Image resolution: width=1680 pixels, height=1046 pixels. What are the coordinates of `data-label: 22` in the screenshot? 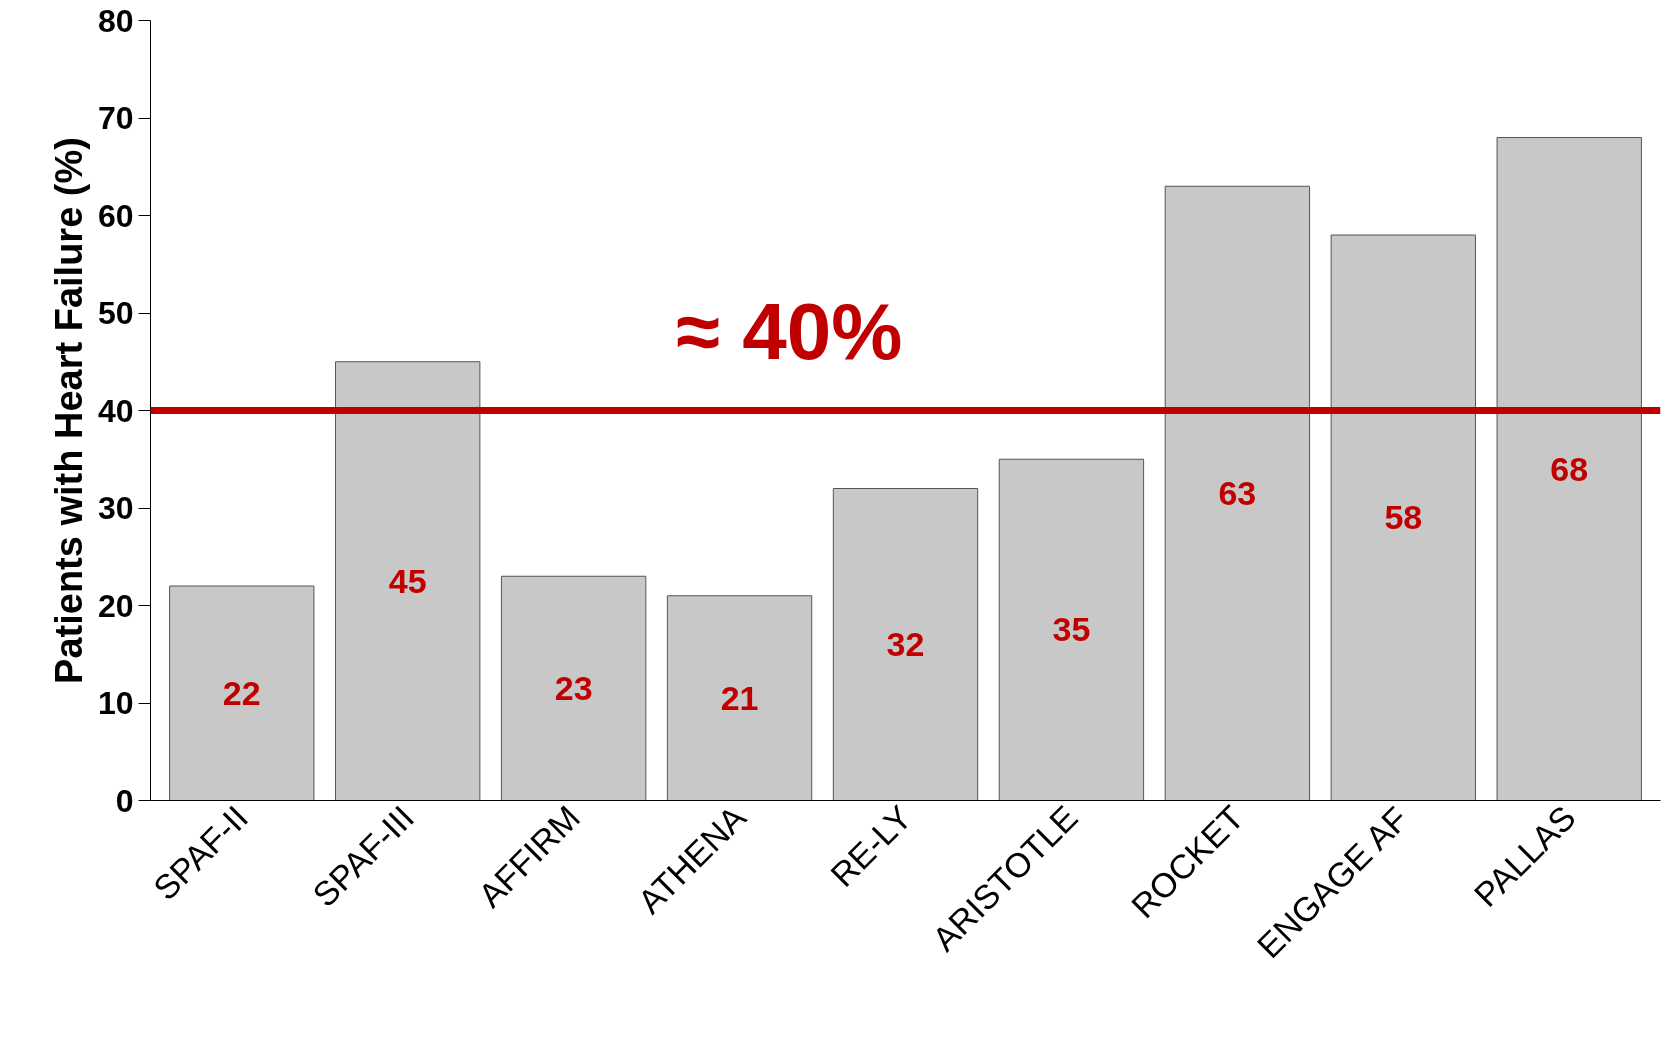 It's located at (241, 692).